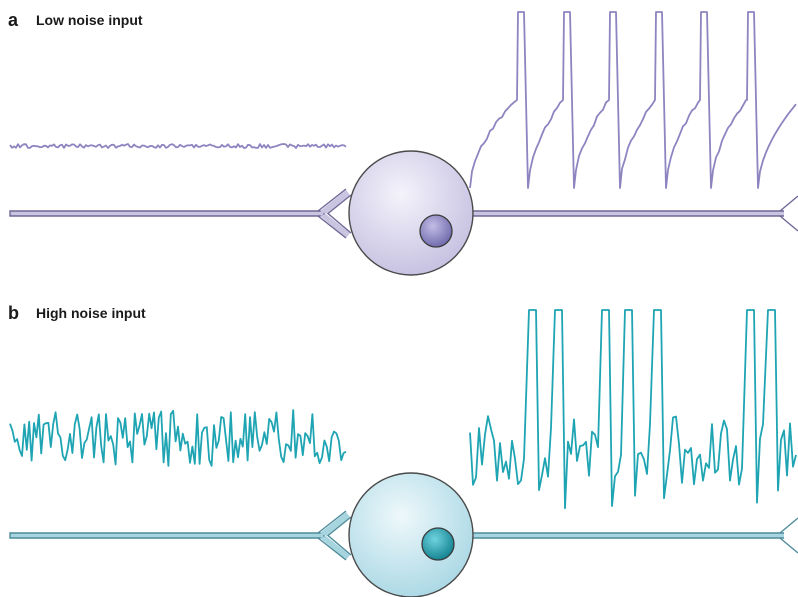  I want to click on synapse-terminal-b, so click(335, 536).